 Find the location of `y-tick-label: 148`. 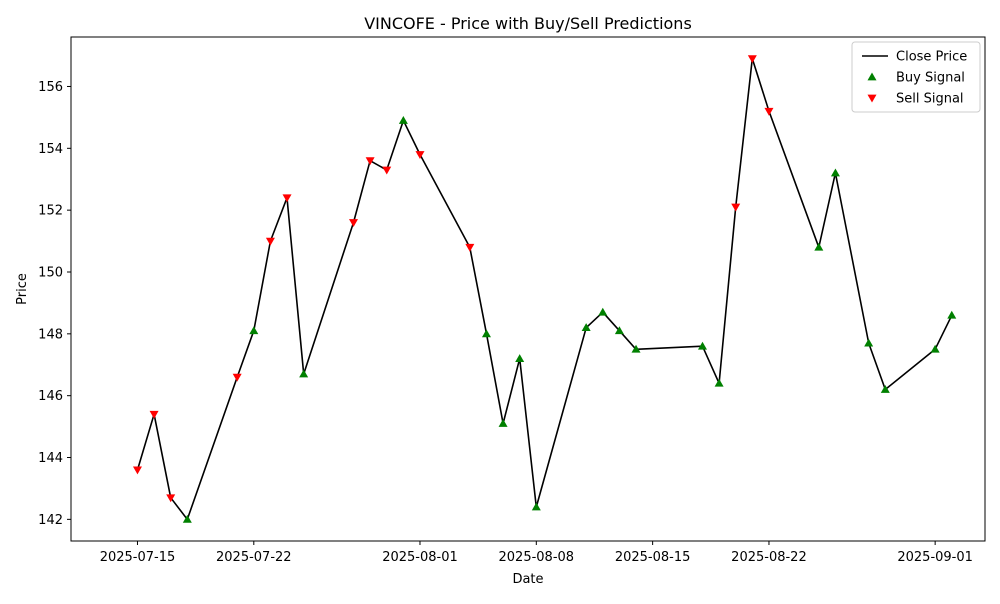

y-tick-label: 148 is located at coordinates (50, 334).